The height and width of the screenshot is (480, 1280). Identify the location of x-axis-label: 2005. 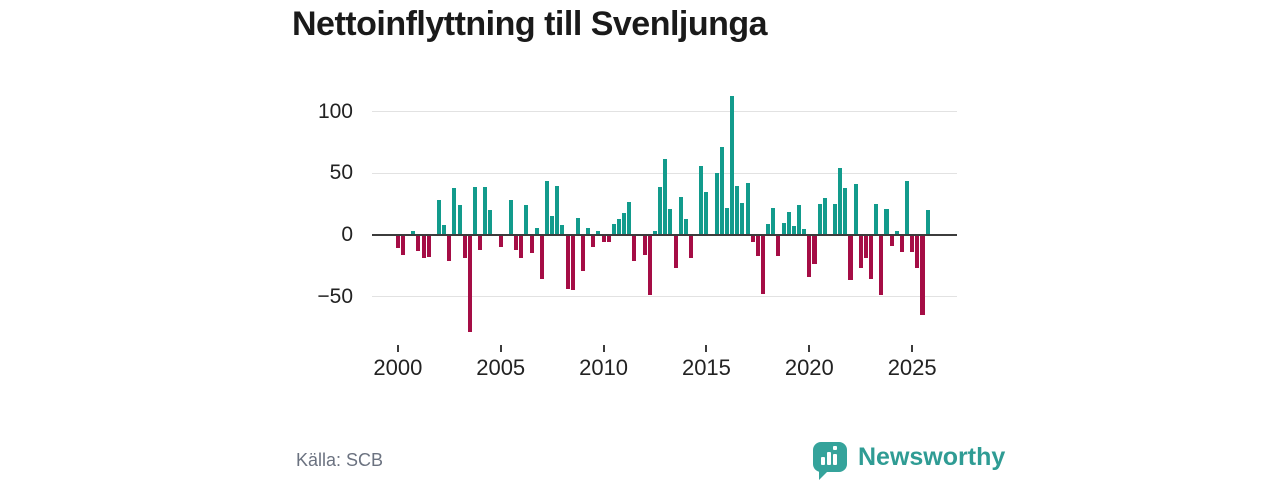
(501, 367).